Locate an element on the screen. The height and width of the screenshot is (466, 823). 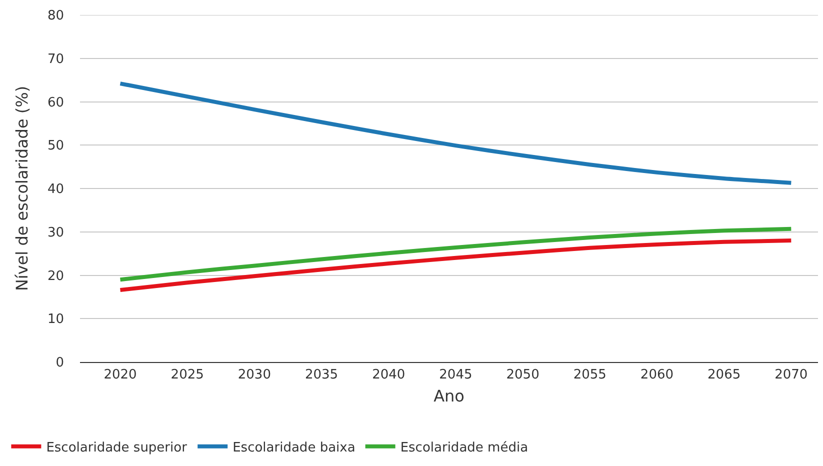
x-tick-label: 2050 is located at coordinates (523, 375).